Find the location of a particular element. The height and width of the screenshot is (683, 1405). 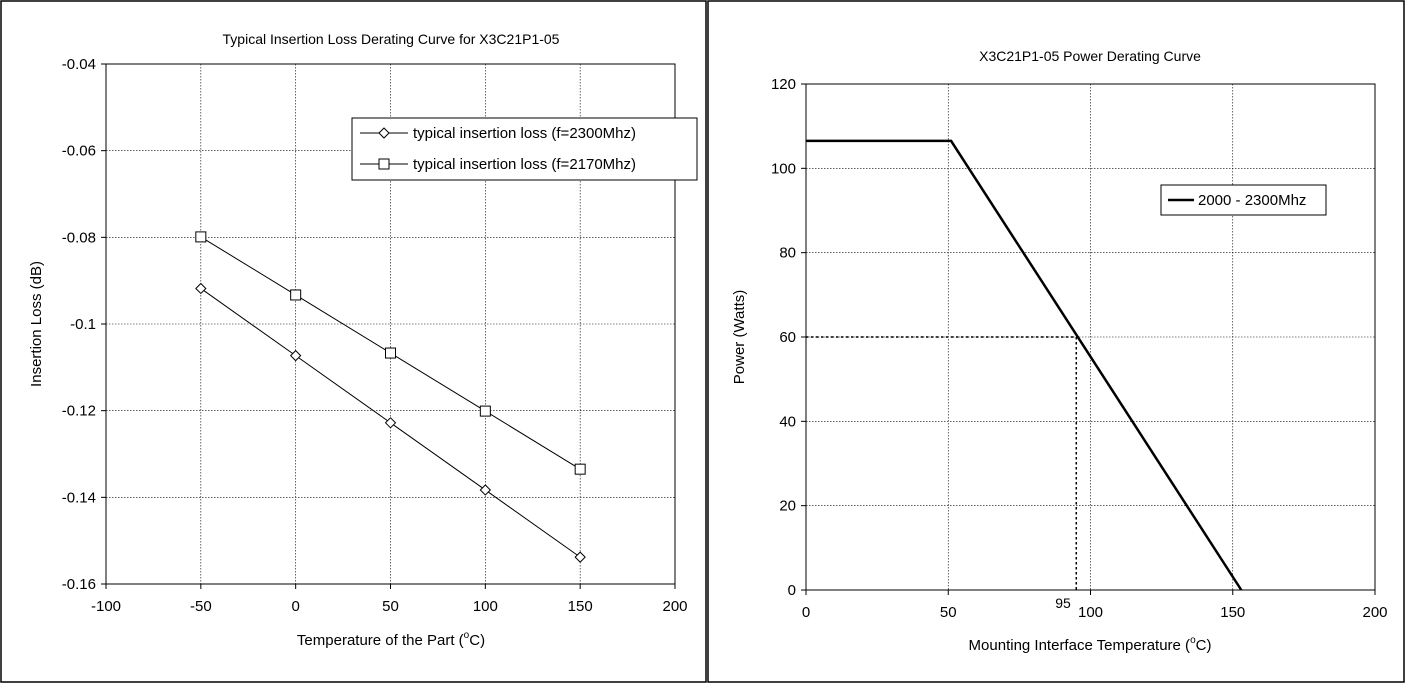

chart1-legend-box is located at coordinates (524, 149).